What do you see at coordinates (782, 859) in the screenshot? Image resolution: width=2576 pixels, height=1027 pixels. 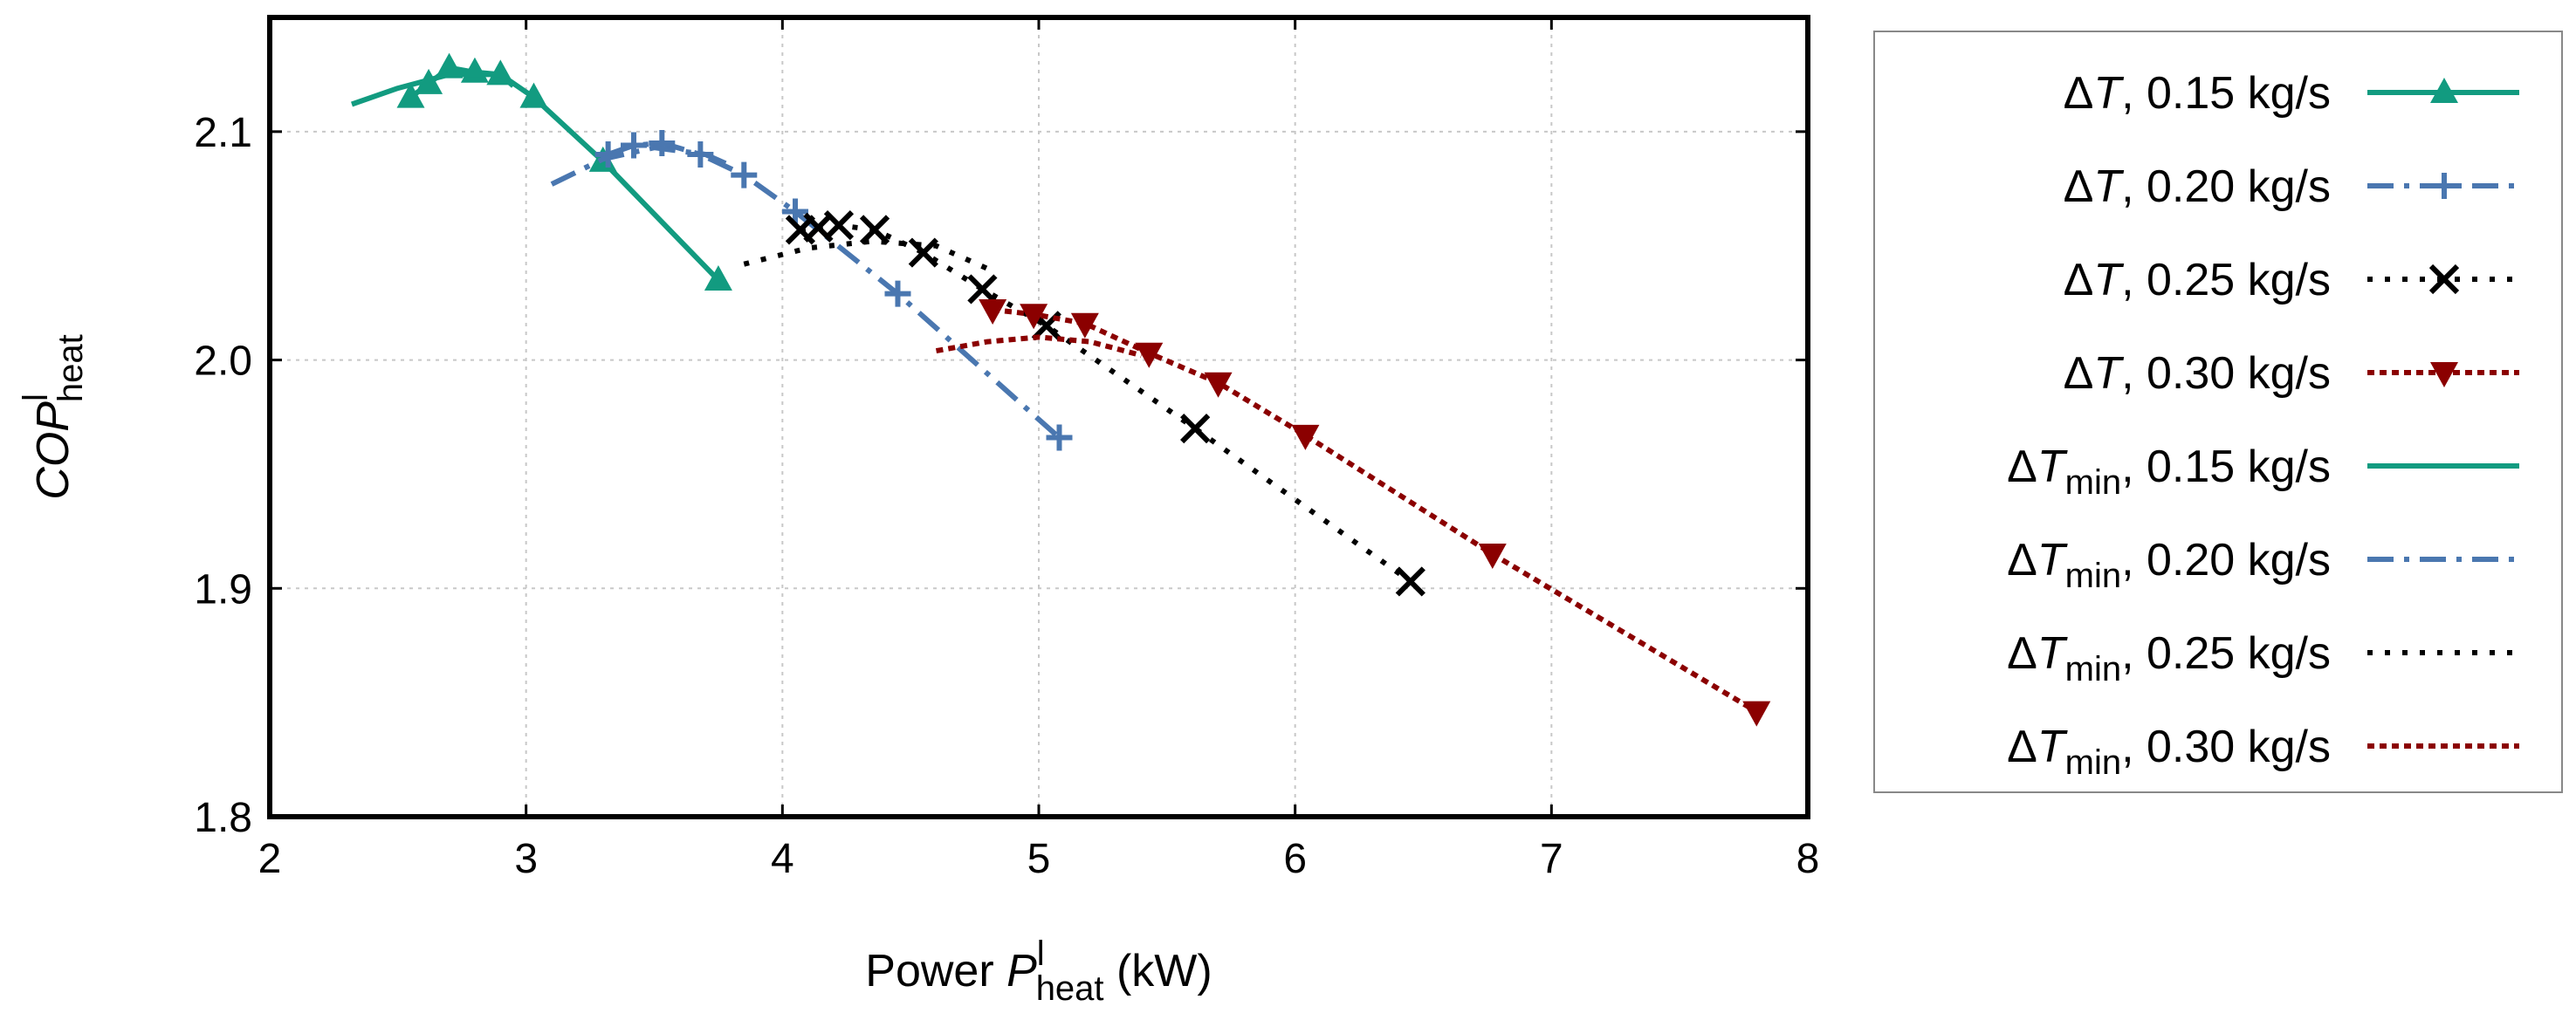 I see `x-tick-label: 4` at bounding box center [782, 859].